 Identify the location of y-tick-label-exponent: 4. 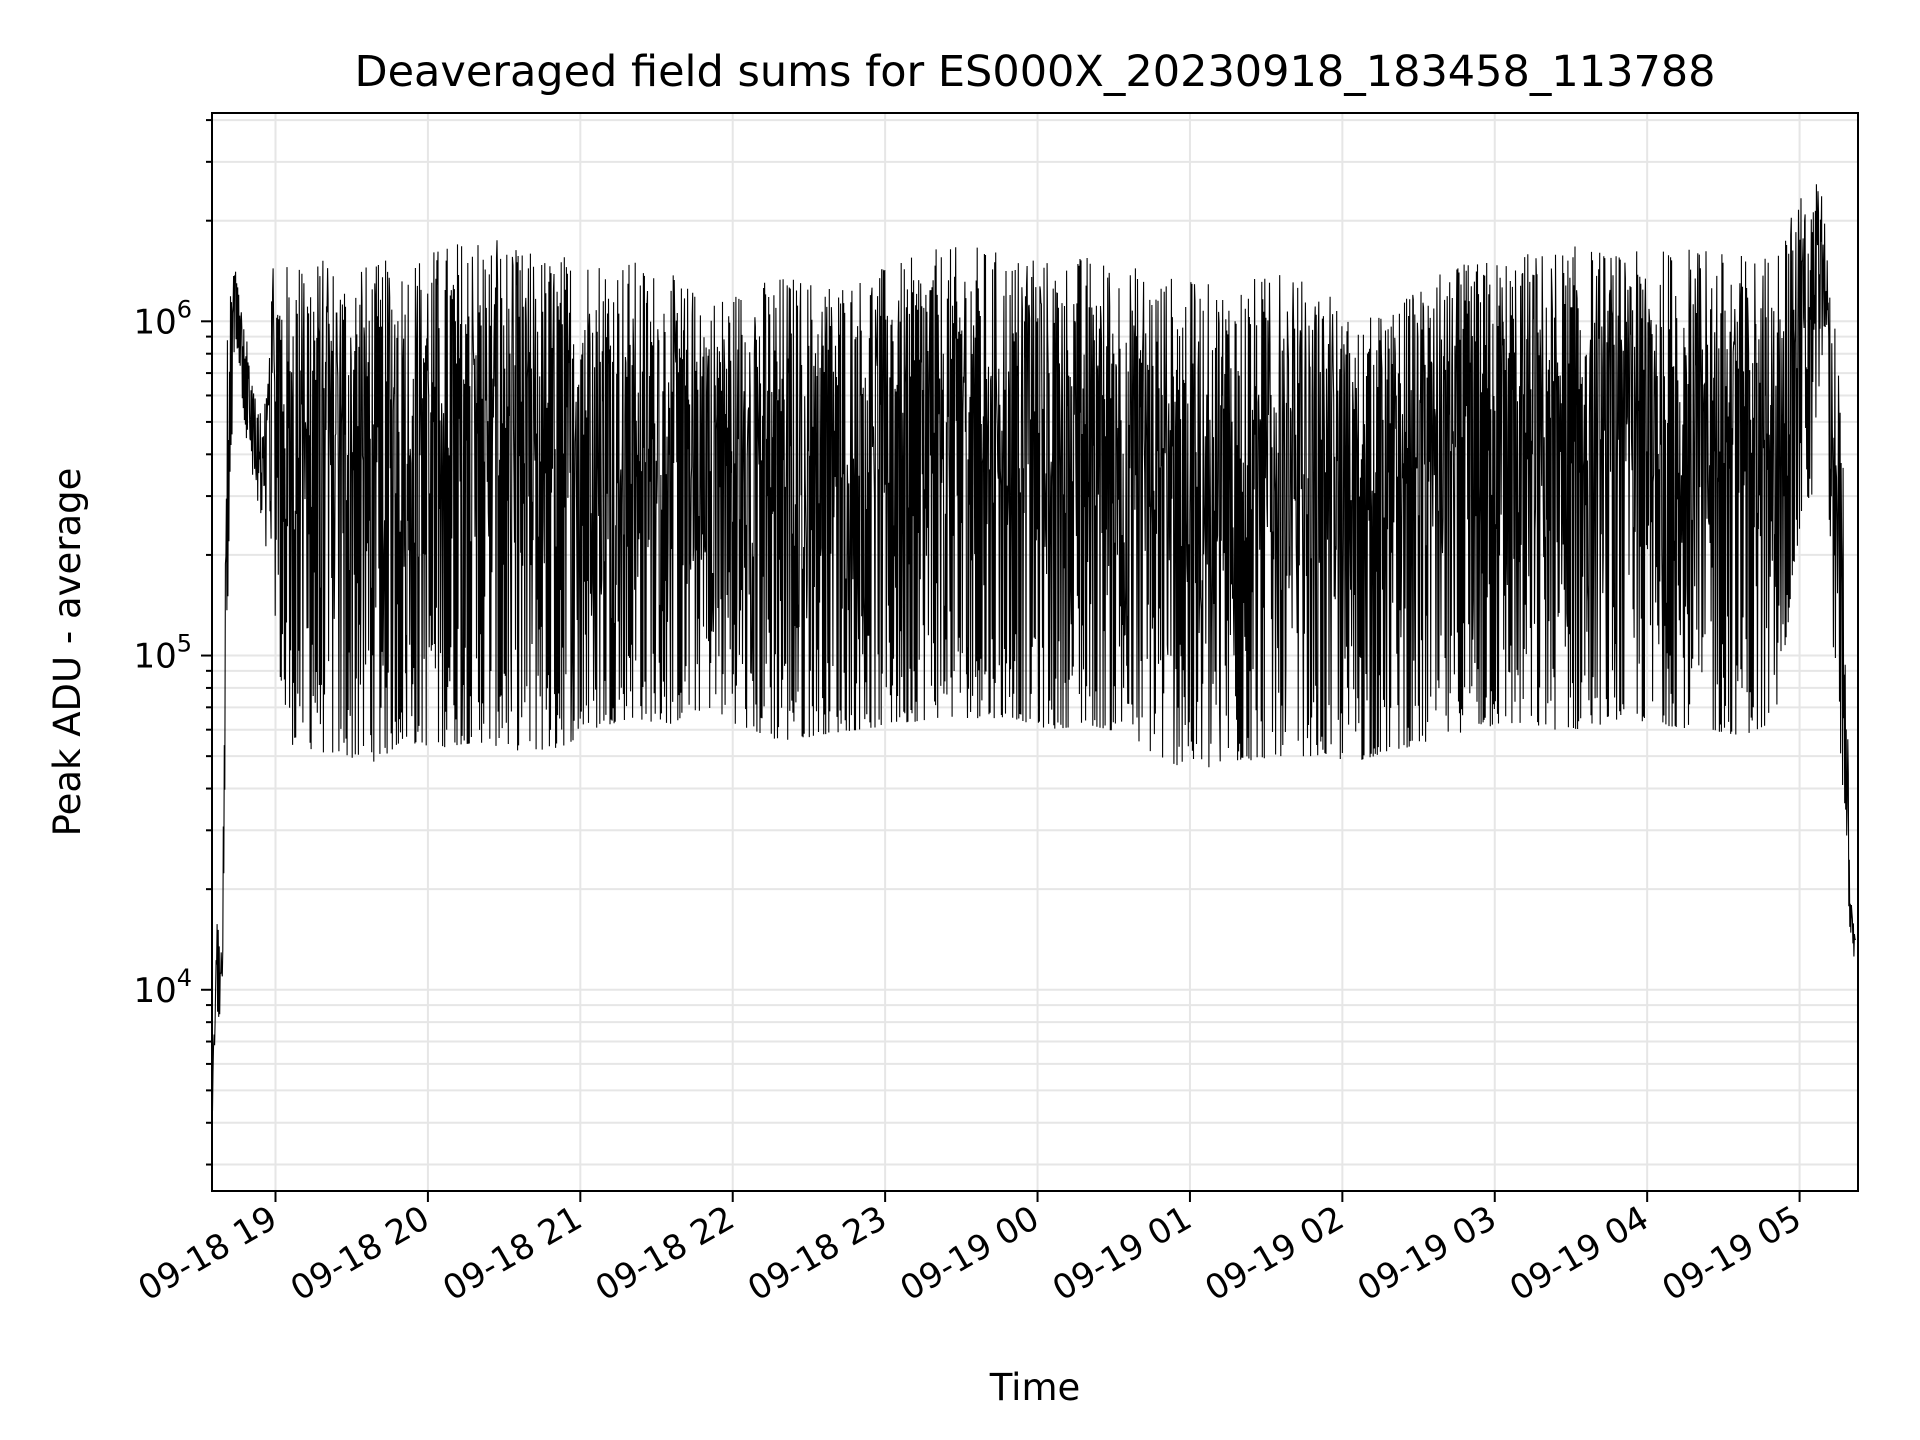
(184, 978).